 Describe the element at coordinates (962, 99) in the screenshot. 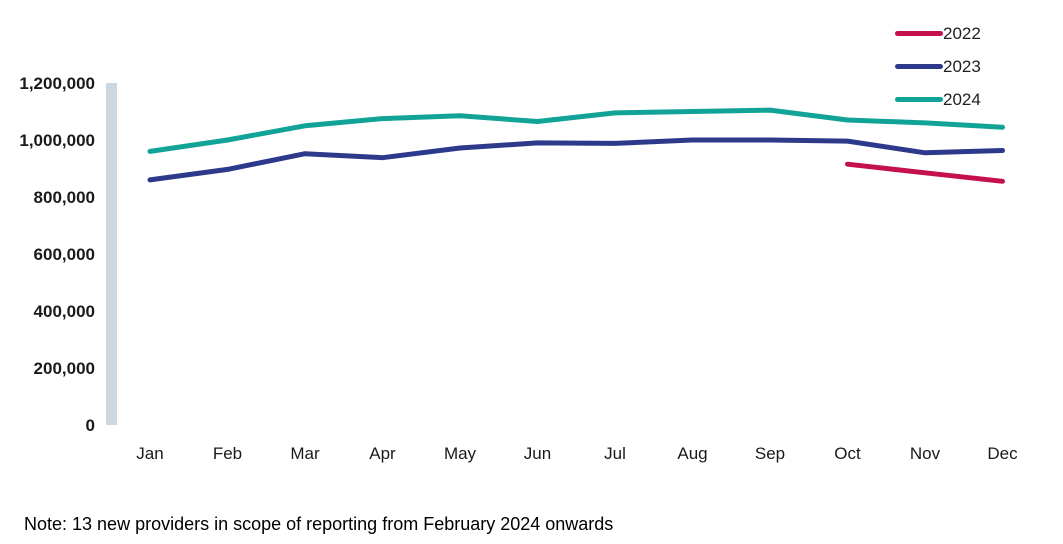

I see `legend-label-2024: 2024` at that location.